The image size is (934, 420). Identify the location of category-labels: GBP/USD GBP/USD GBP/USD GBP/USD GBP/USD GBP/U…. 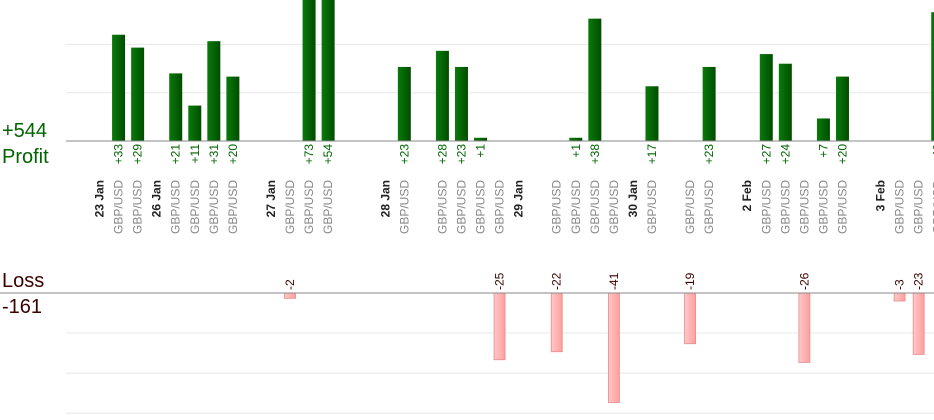
(513, 207).